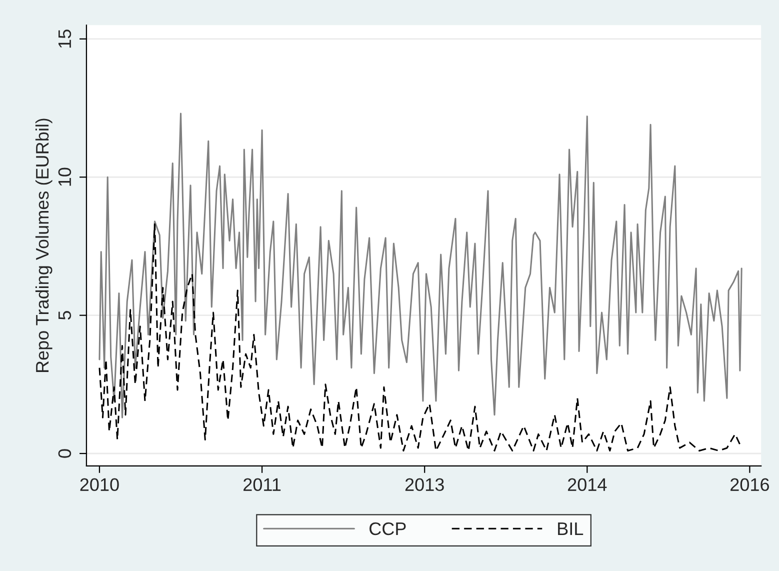  What do you see at coordinates (571, 528) in the screenshot?
I see `text: BIL` at bounding box center [571, 528].